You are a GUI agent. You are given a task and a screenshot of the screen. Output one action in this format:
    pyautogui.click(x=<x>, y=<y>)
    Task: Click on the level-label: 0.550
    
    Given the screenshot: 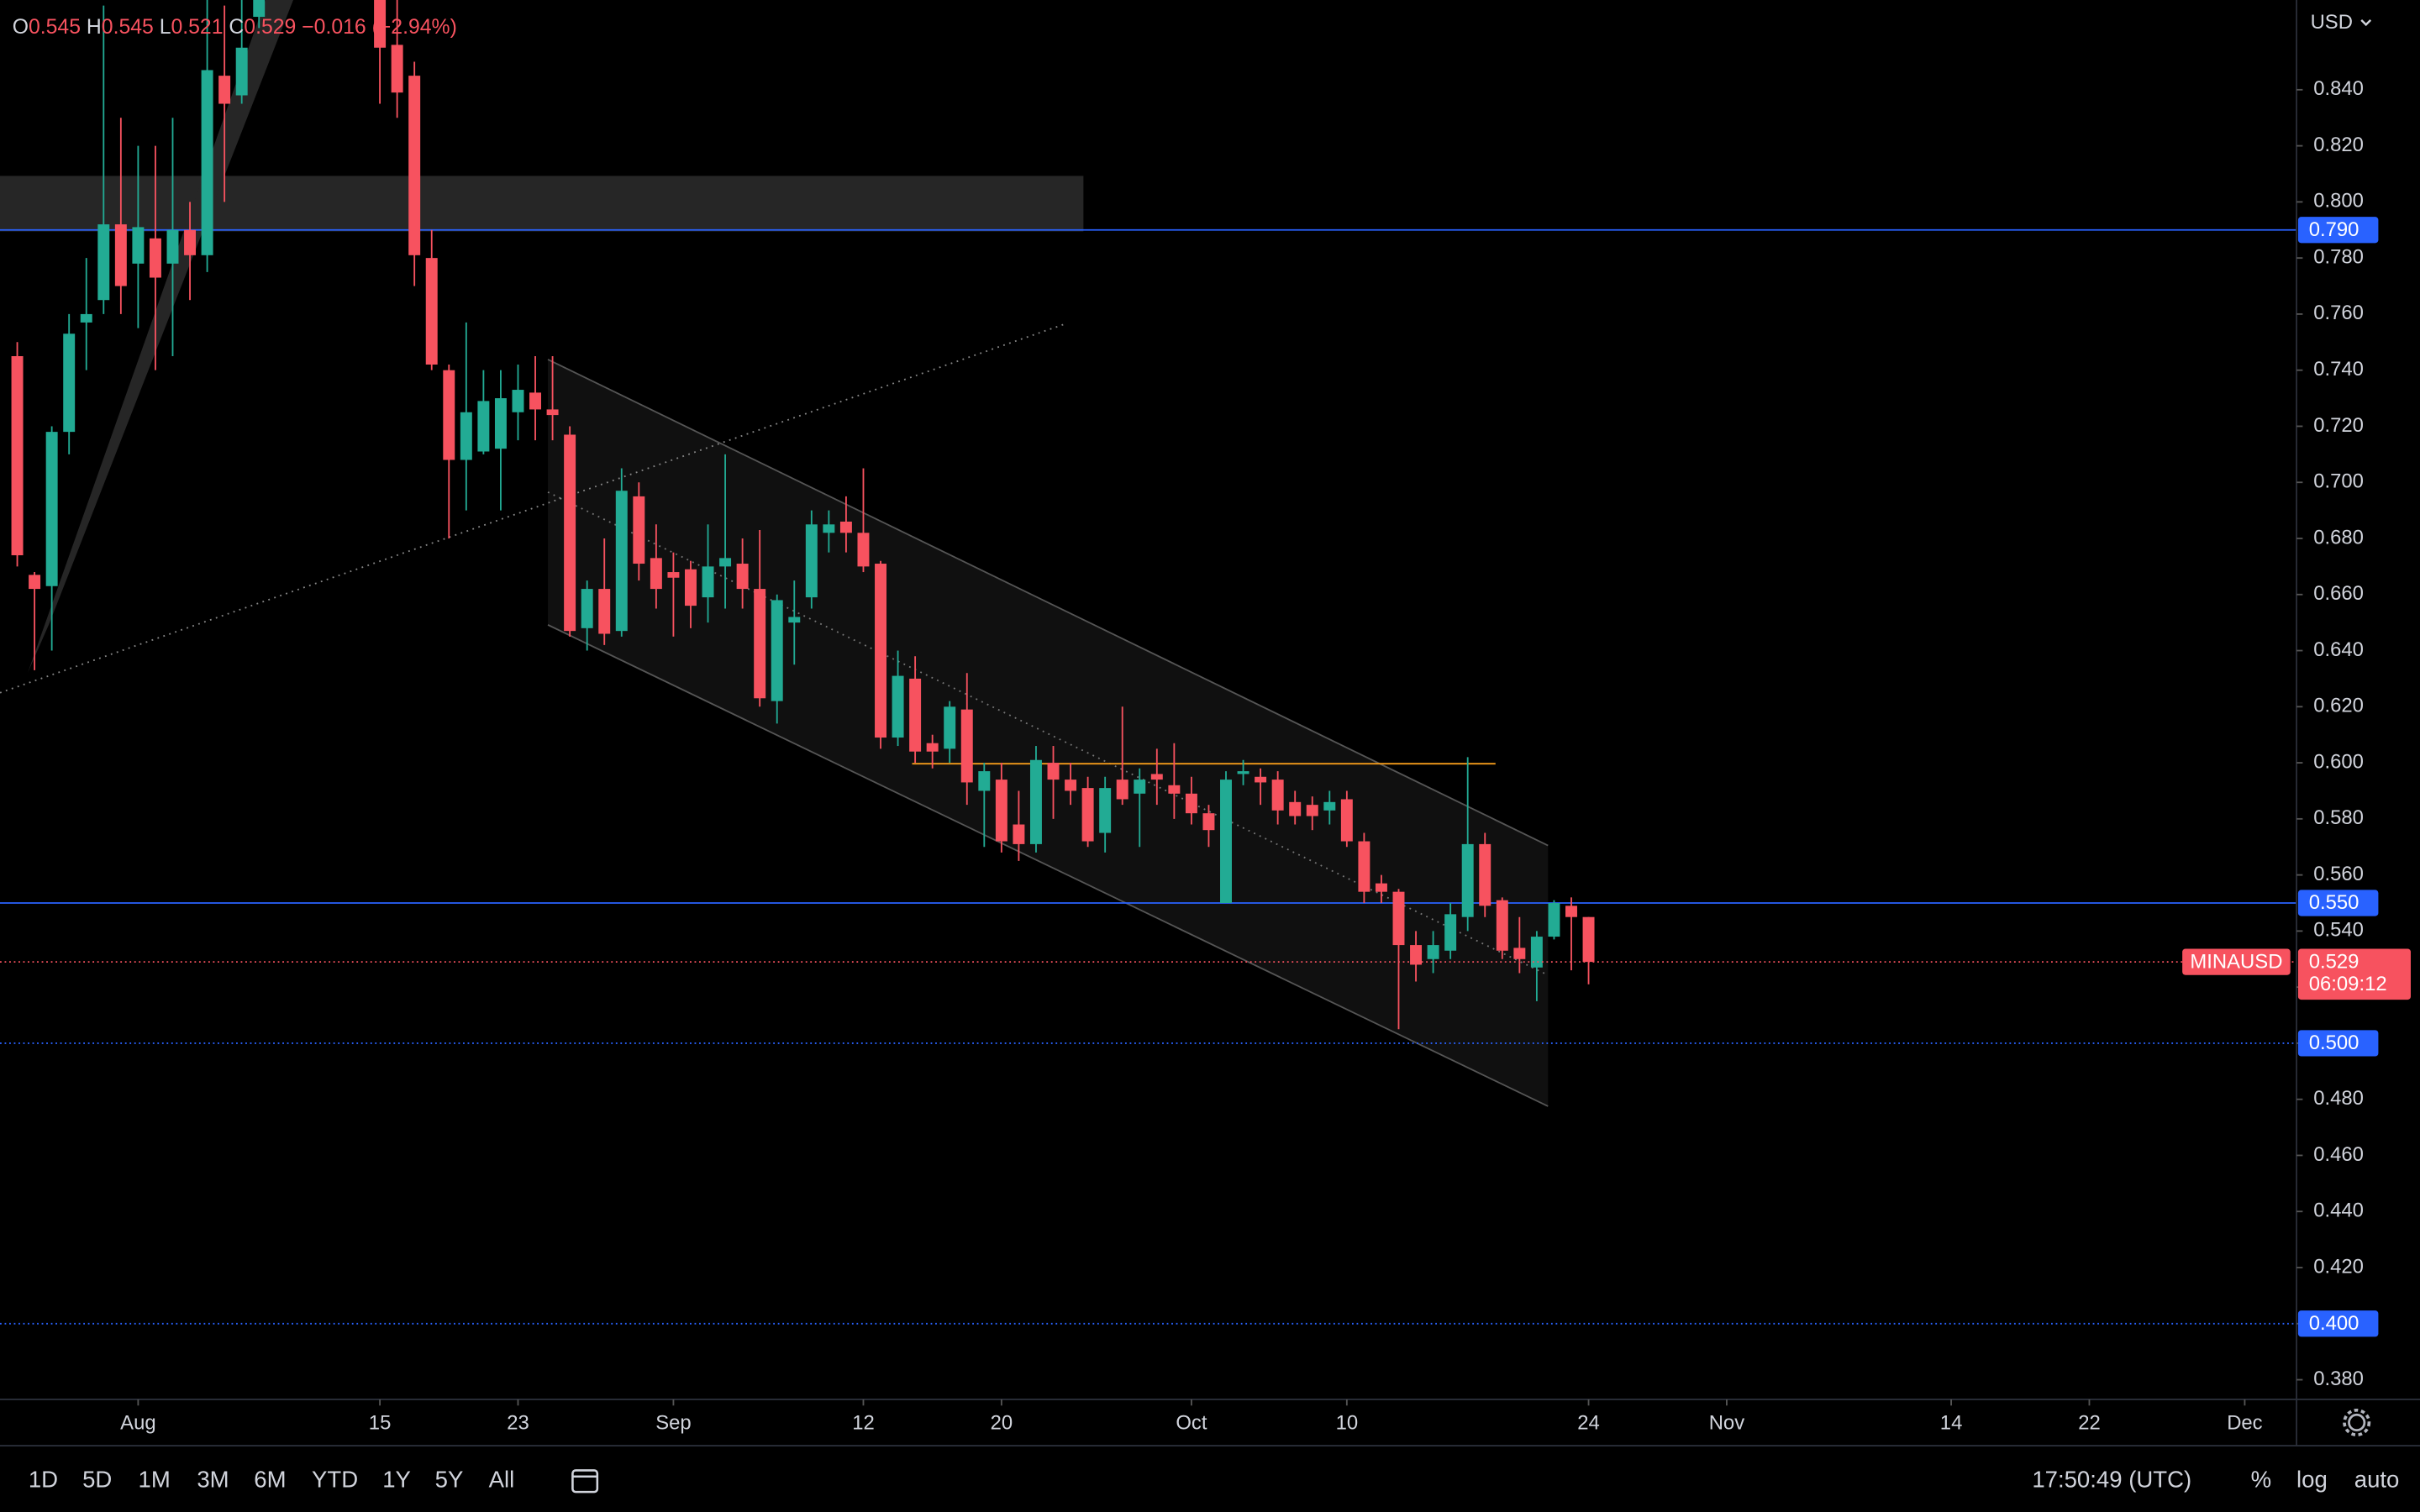 What is the action you would take?
    pyautogui.click(x=2334, y=902)
    